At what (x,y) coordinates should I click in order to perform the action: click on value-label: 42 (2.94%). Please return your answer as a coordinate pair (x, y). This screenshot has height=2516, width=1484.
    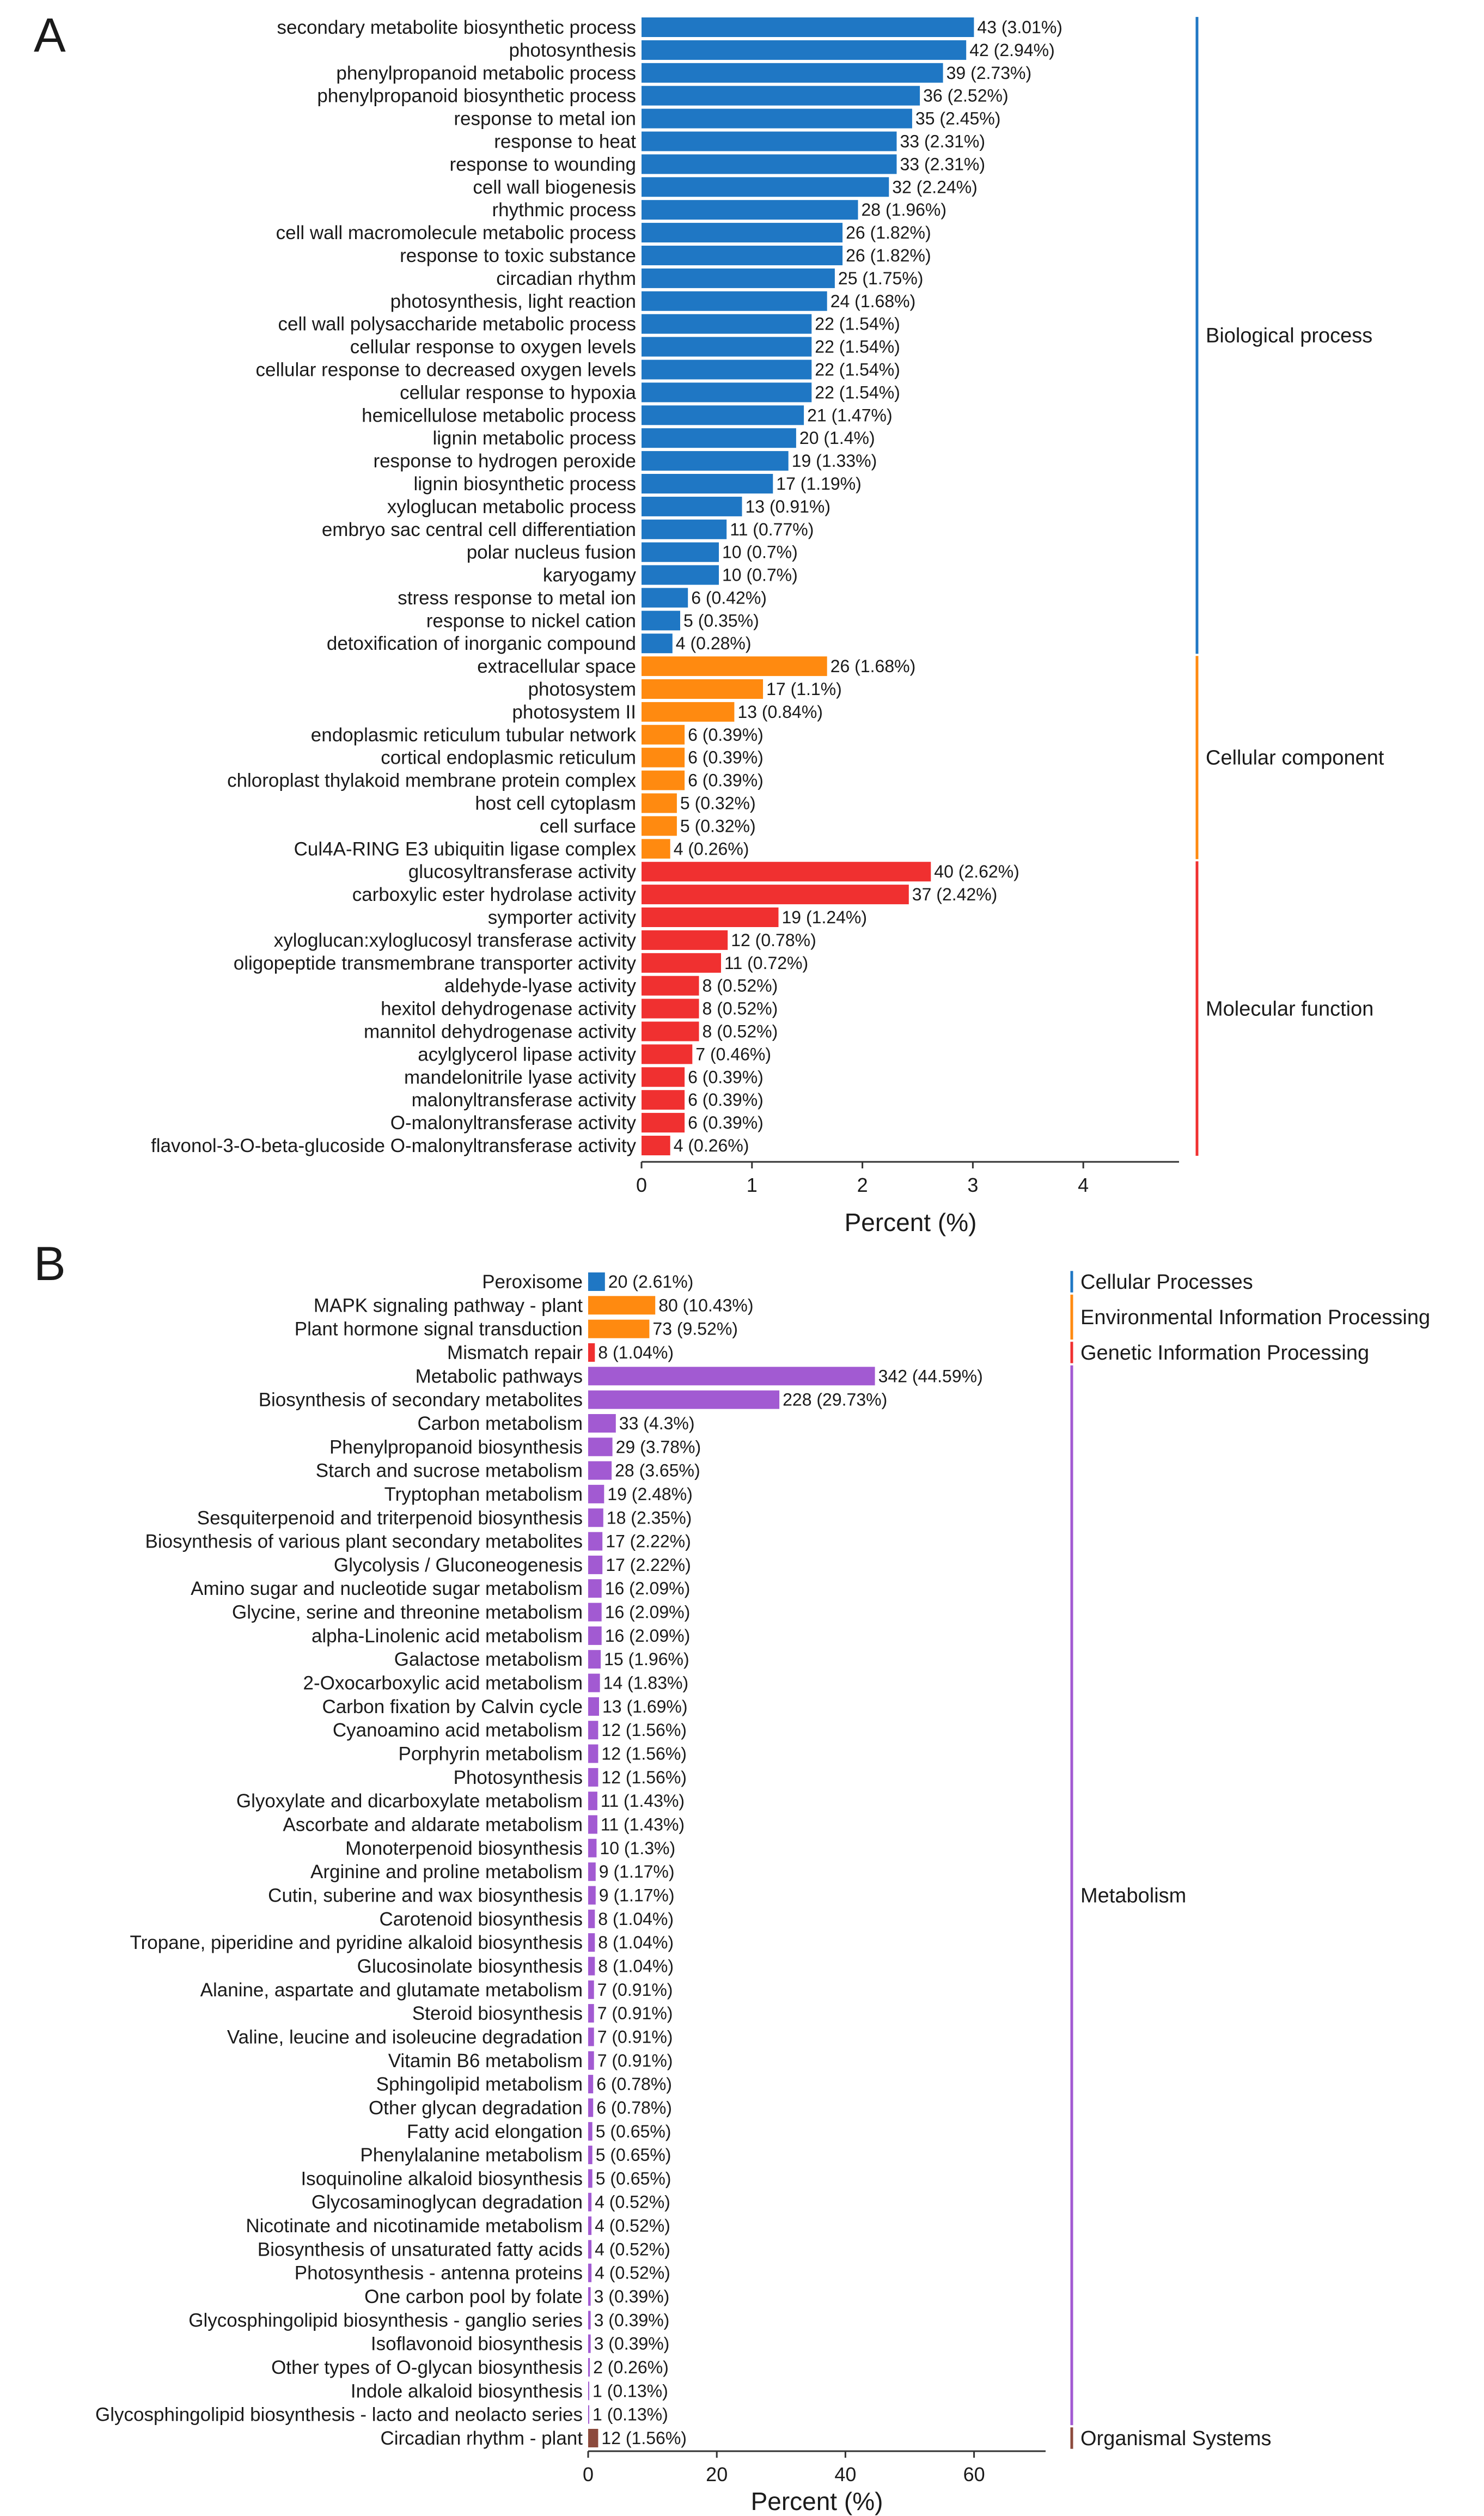
    Looking at the image, I should click on (1012, 50).